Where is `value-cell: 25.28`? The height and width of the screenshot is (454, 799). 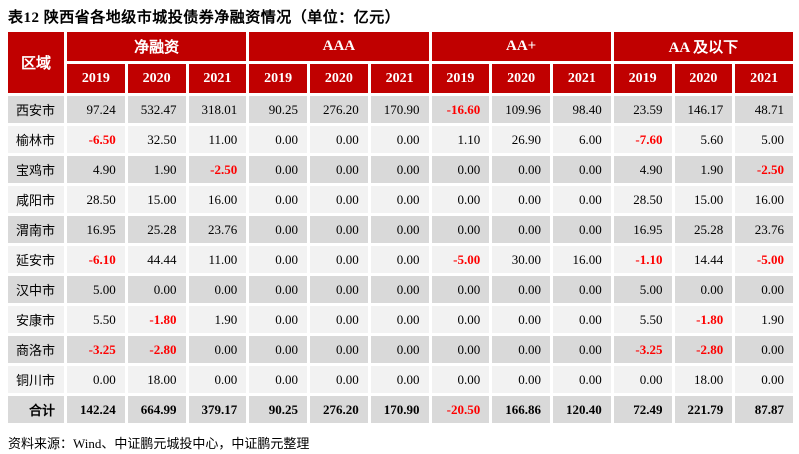
value-cell: 25.28 is located at coordinates (703, 229).